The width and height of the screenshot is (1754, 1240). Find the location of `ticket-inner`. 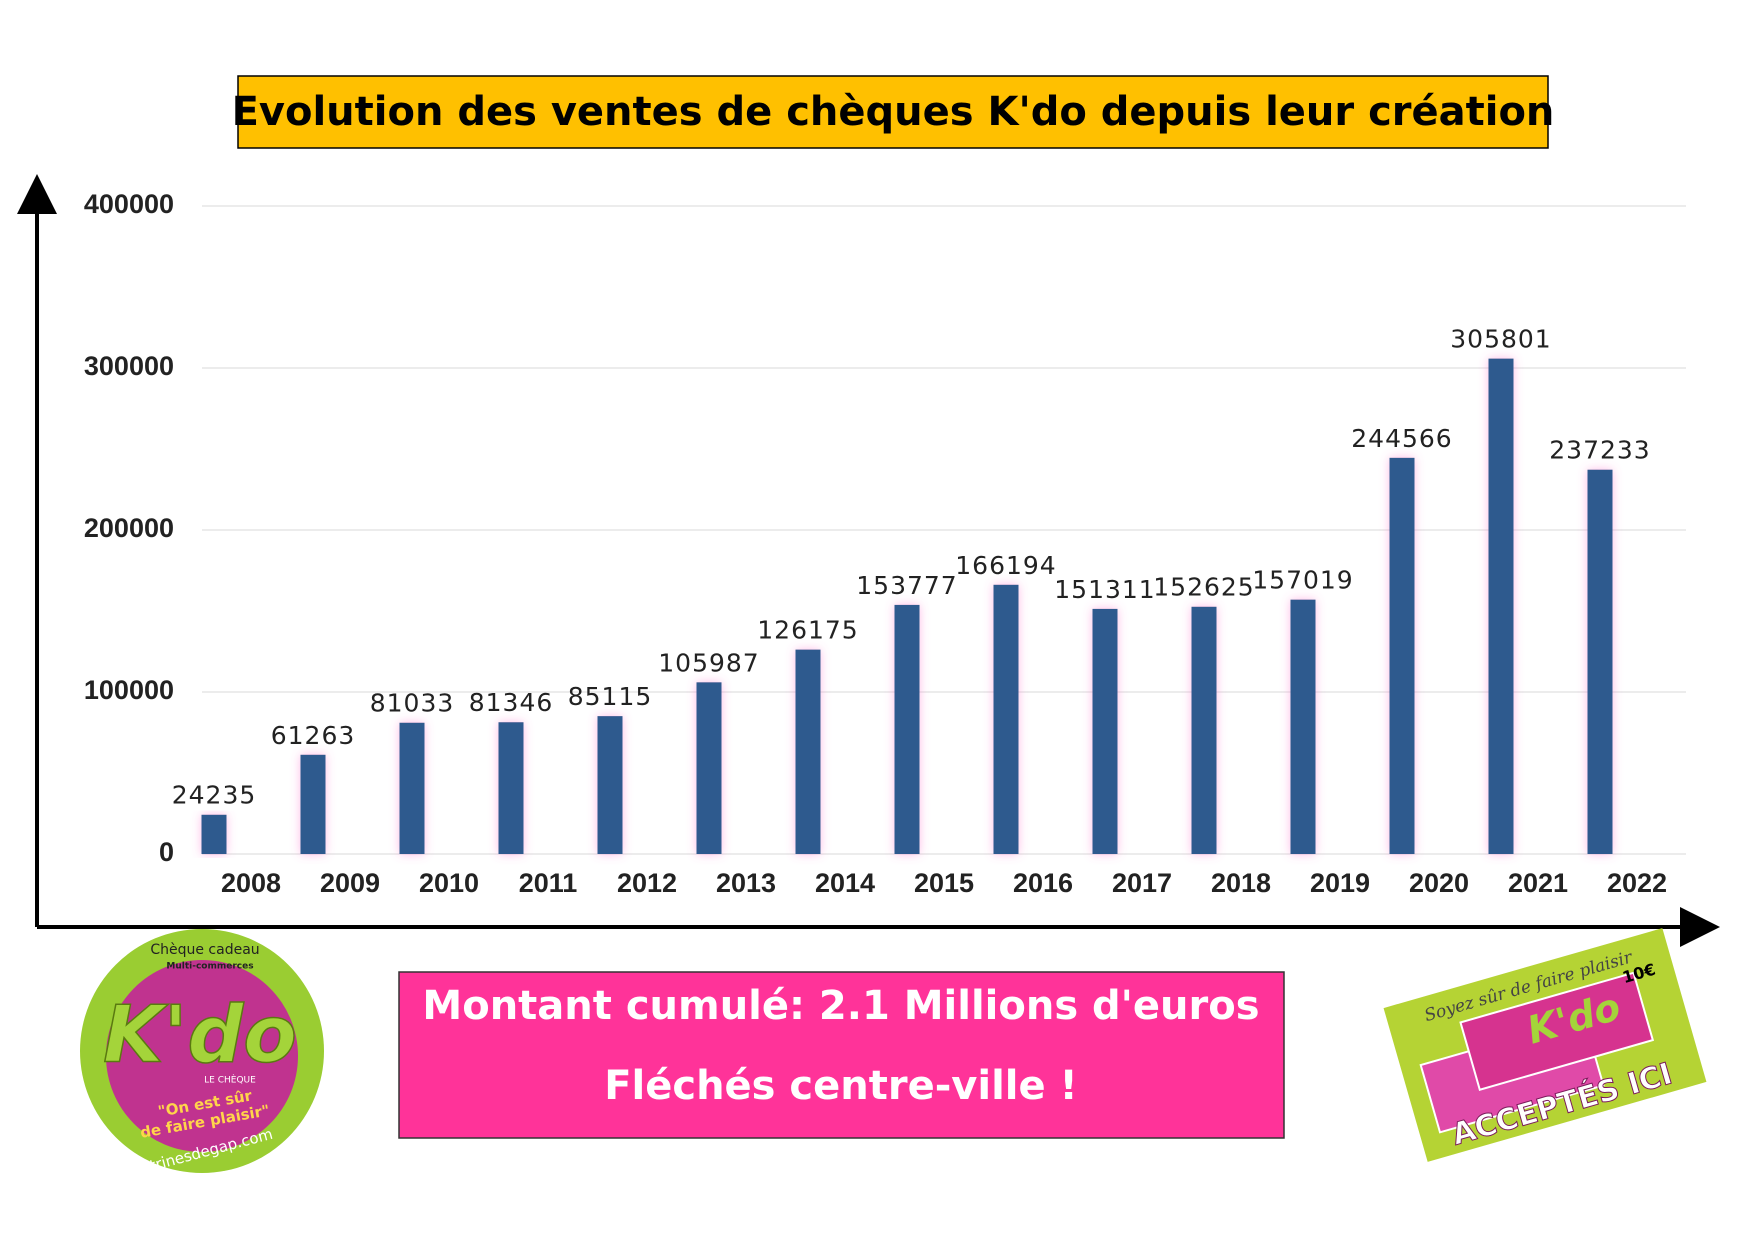

ticket-inner is located at coordinates (1557, 1031).